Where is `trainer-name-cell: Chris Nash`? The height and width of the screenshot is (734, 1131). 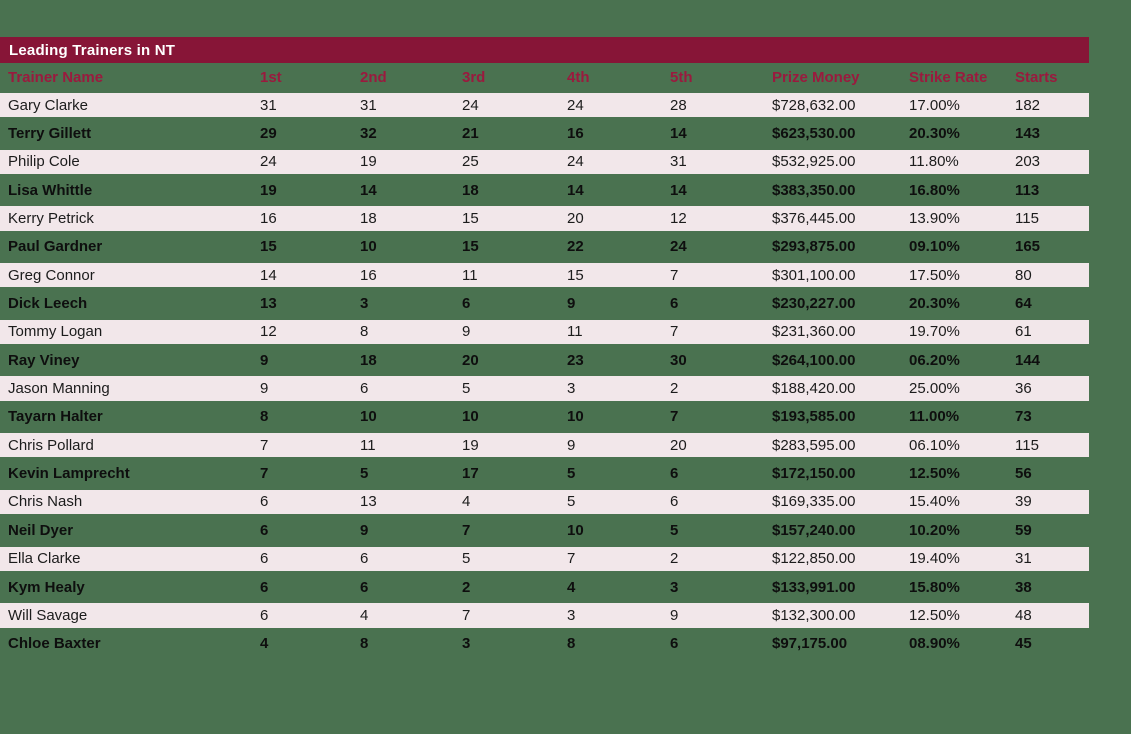 trainer-name-cell: Chris Nash is located at coordinates (45, 502).